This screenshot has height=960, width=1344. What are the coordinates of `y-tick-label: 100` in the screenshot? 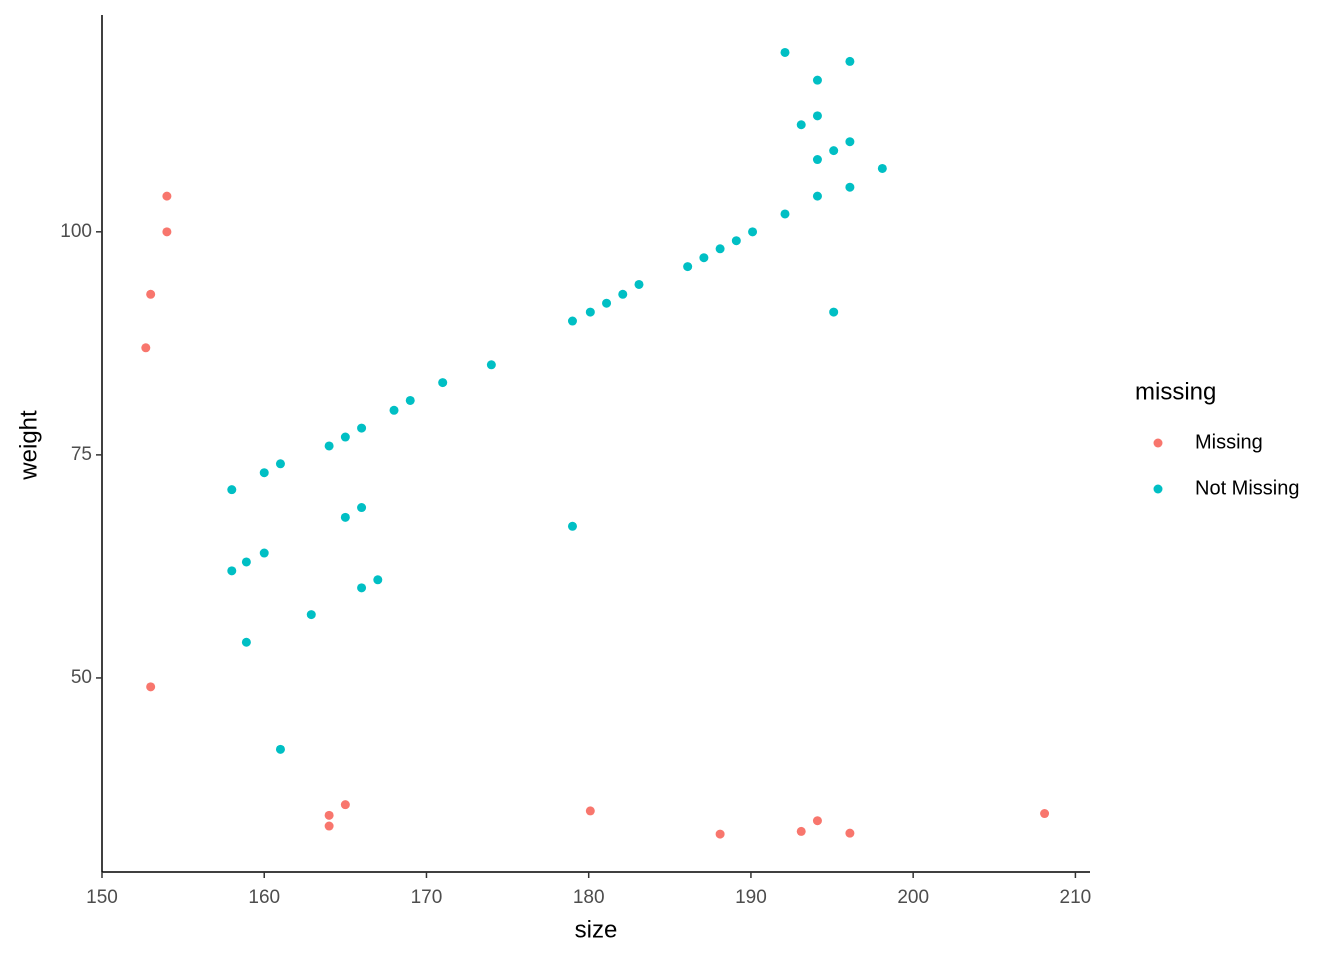 It's located at (76, 231).